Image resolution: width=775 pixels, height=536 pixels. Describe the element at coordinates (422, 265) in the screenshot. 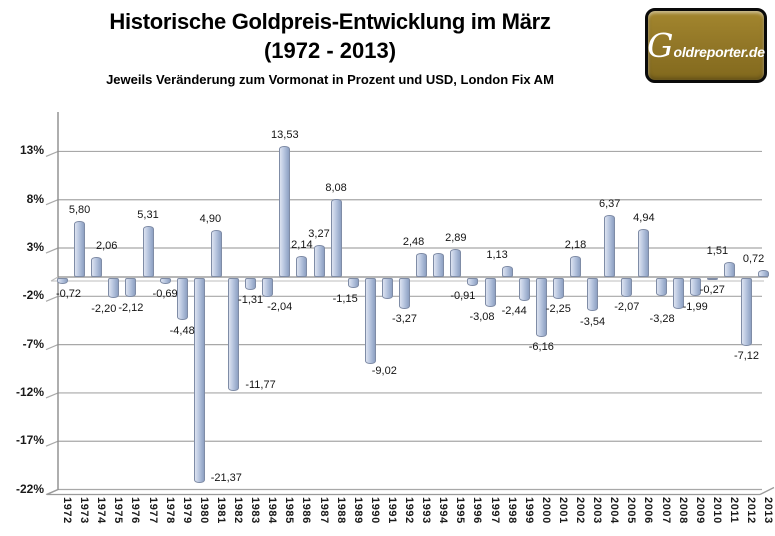

I see `bar-1993` at that location.